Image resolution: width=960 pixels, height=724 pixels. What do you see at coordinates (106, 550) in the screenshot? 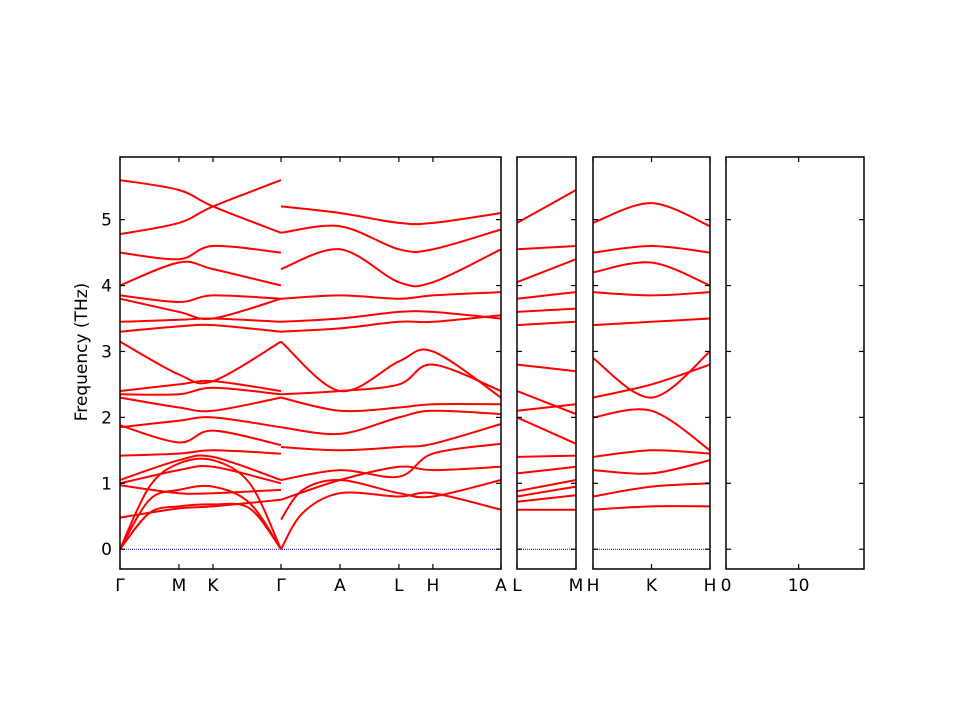
I see `y-tick-label: 0` at bounding box center [106, 550].